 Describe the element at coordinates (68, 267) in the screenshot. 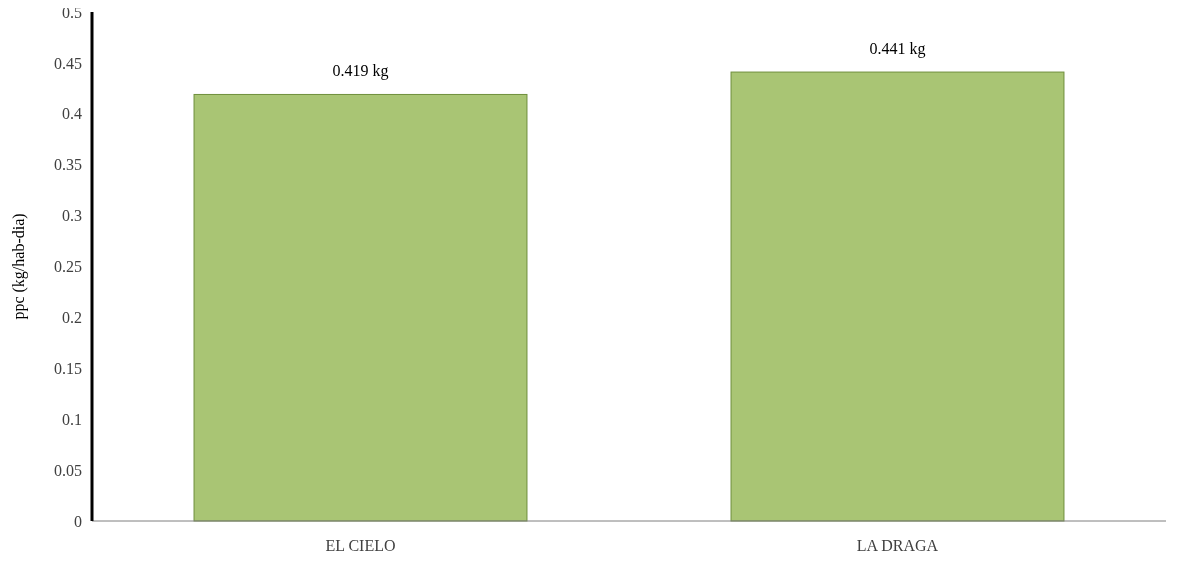

I see `y-tick-label: 0.25` at that location.